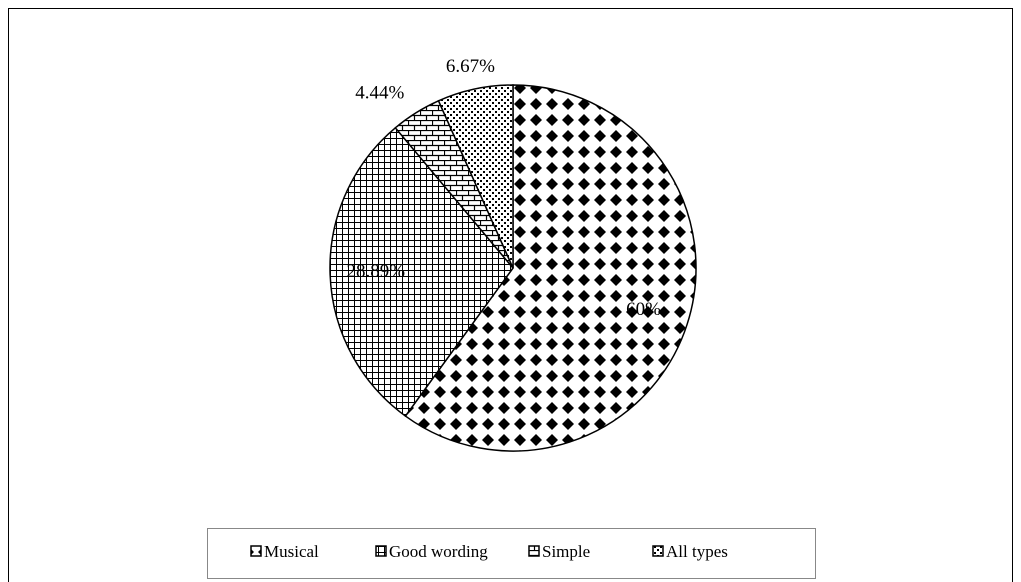  What do you see at coordinates (438, 551) in the screenshot?
I see `legend-label: Good wording` at bounding box center [438, 551].